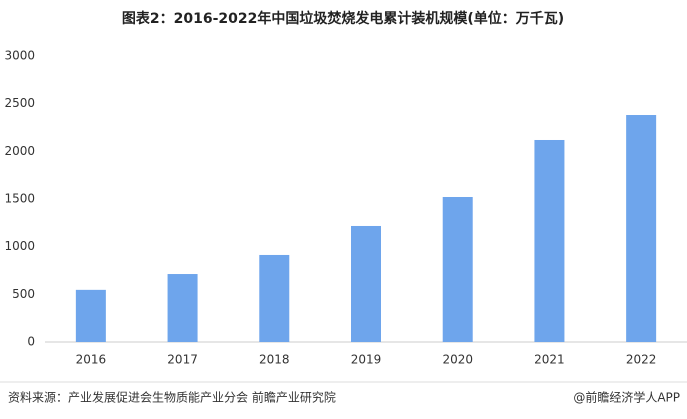  What do you see at coordinates (641, 360) in the screenshot?
I see `x-tick-label: 2022` at bounding box center [641, 360].